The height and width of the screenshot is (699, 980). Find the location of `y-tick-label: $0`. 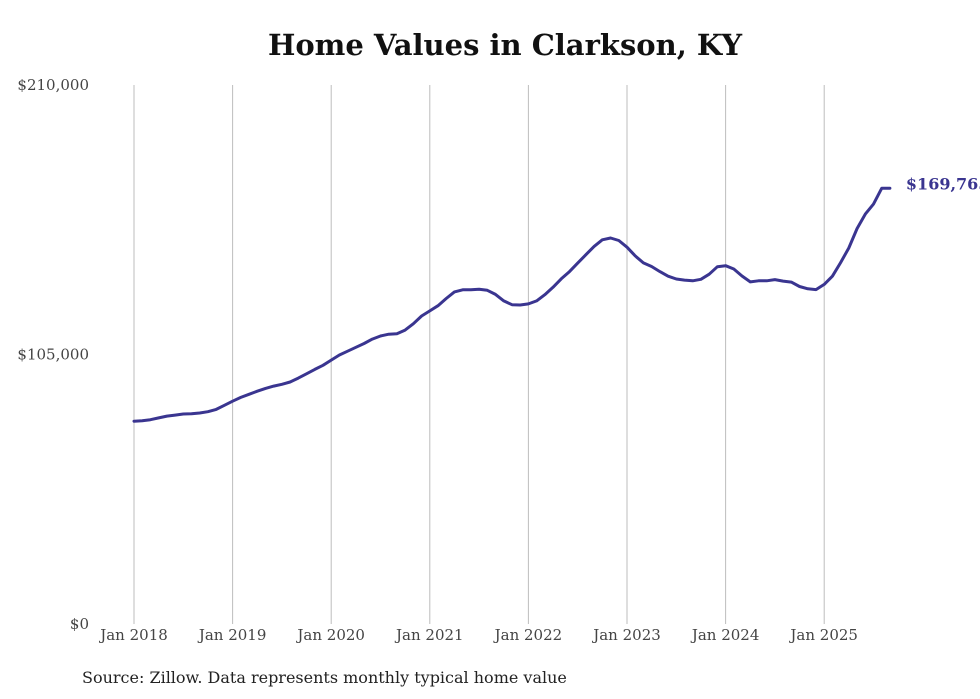

y-tick-label: $0 is located at coordinates (79, 624).